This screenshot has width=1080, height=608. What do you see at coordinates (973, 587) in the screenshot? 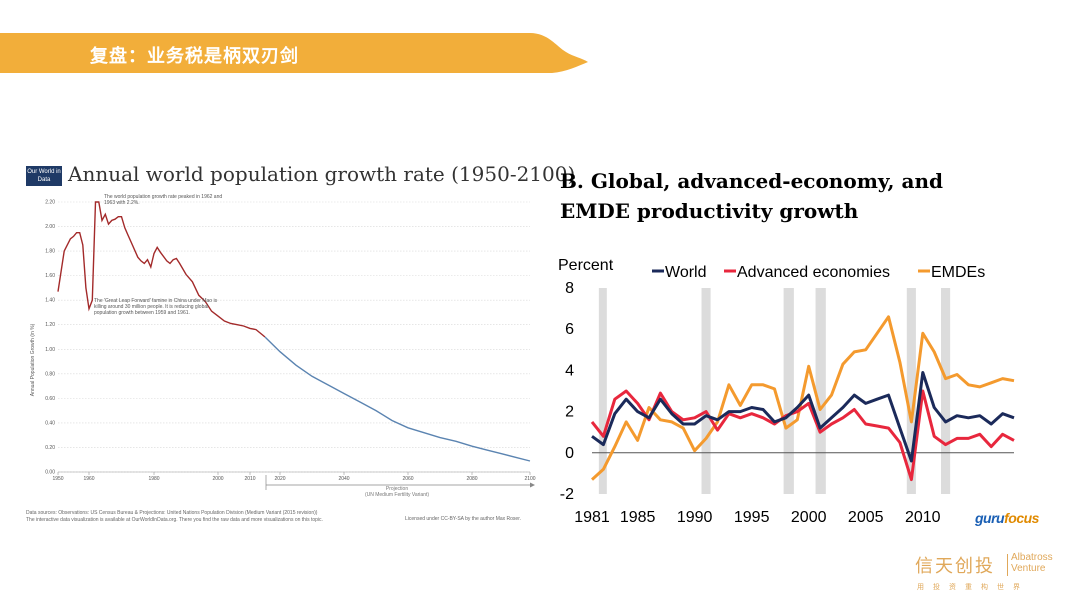
I see `brand-tagline: 用投资重构世界` at bounding box center [973, 587].